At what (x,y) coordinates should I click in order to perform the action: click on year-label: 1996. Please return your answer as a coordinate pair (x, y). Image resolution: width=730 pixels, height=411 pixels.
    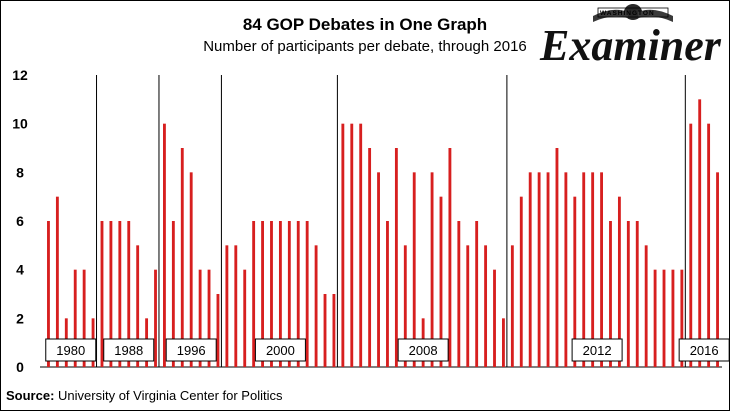
    Looking at the image, I should click on (191, 350).